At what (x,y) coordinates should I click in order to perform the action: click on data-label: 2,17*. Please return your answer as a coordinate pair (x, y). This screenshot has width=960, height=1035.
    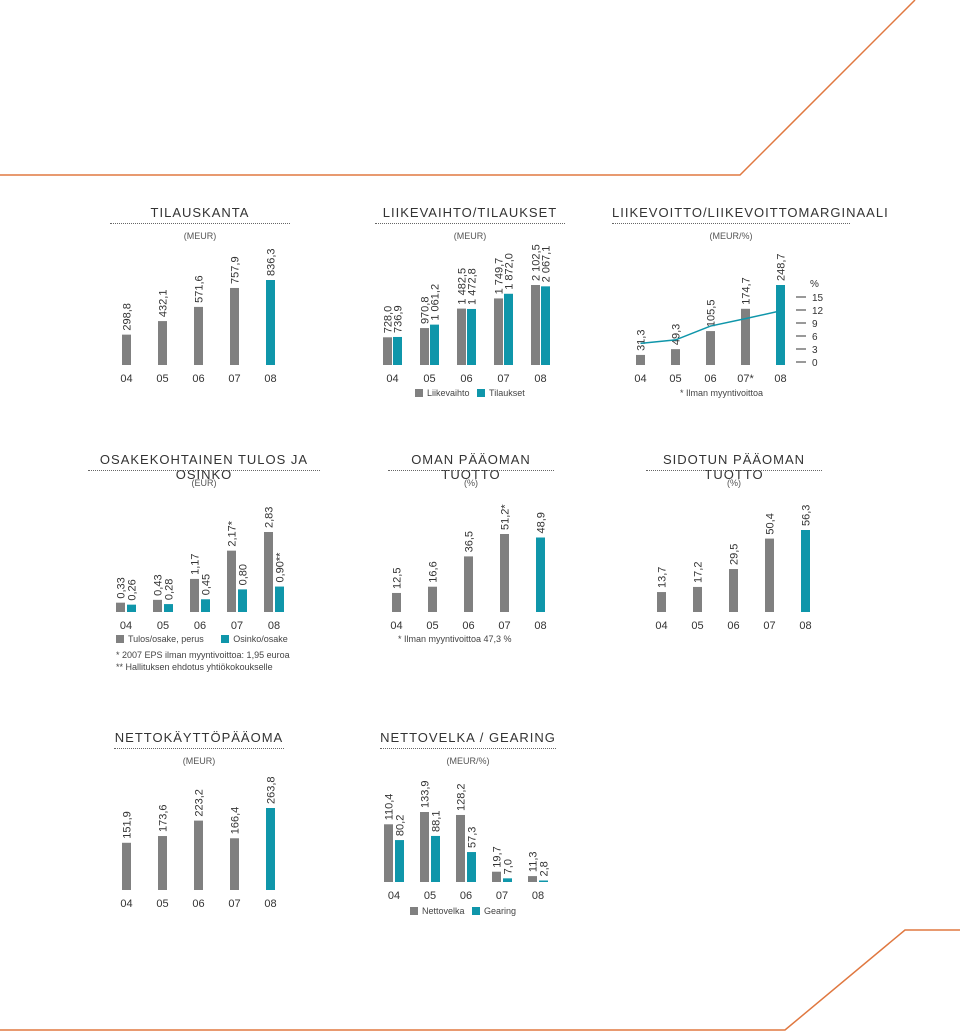
    Looking at the image, I should click on (233, 533).